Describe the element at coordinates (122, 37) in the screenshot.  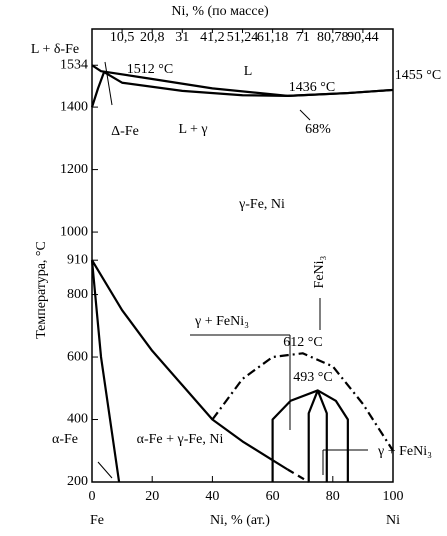
I see `top-tick-label: 10,5` at that location.